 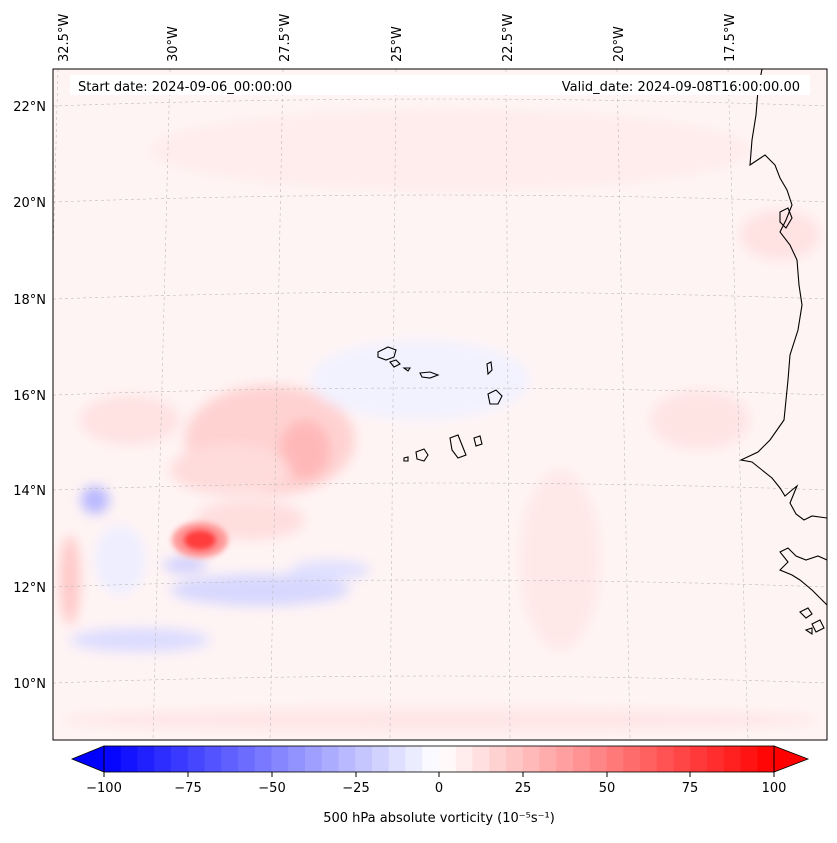 I want to click on africa-coastline, so click(x=783, y=295).